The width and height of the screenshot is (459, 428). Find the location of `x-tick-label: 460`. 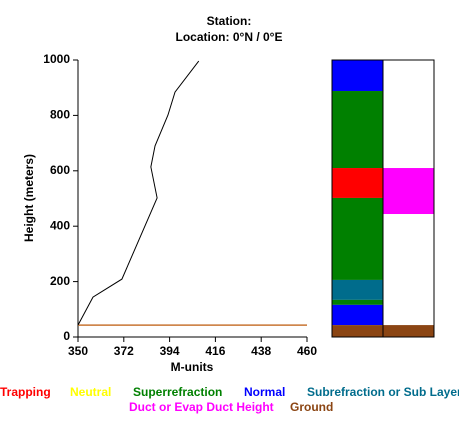

x-tick-label: 460 is located at coordinates (307, 351).